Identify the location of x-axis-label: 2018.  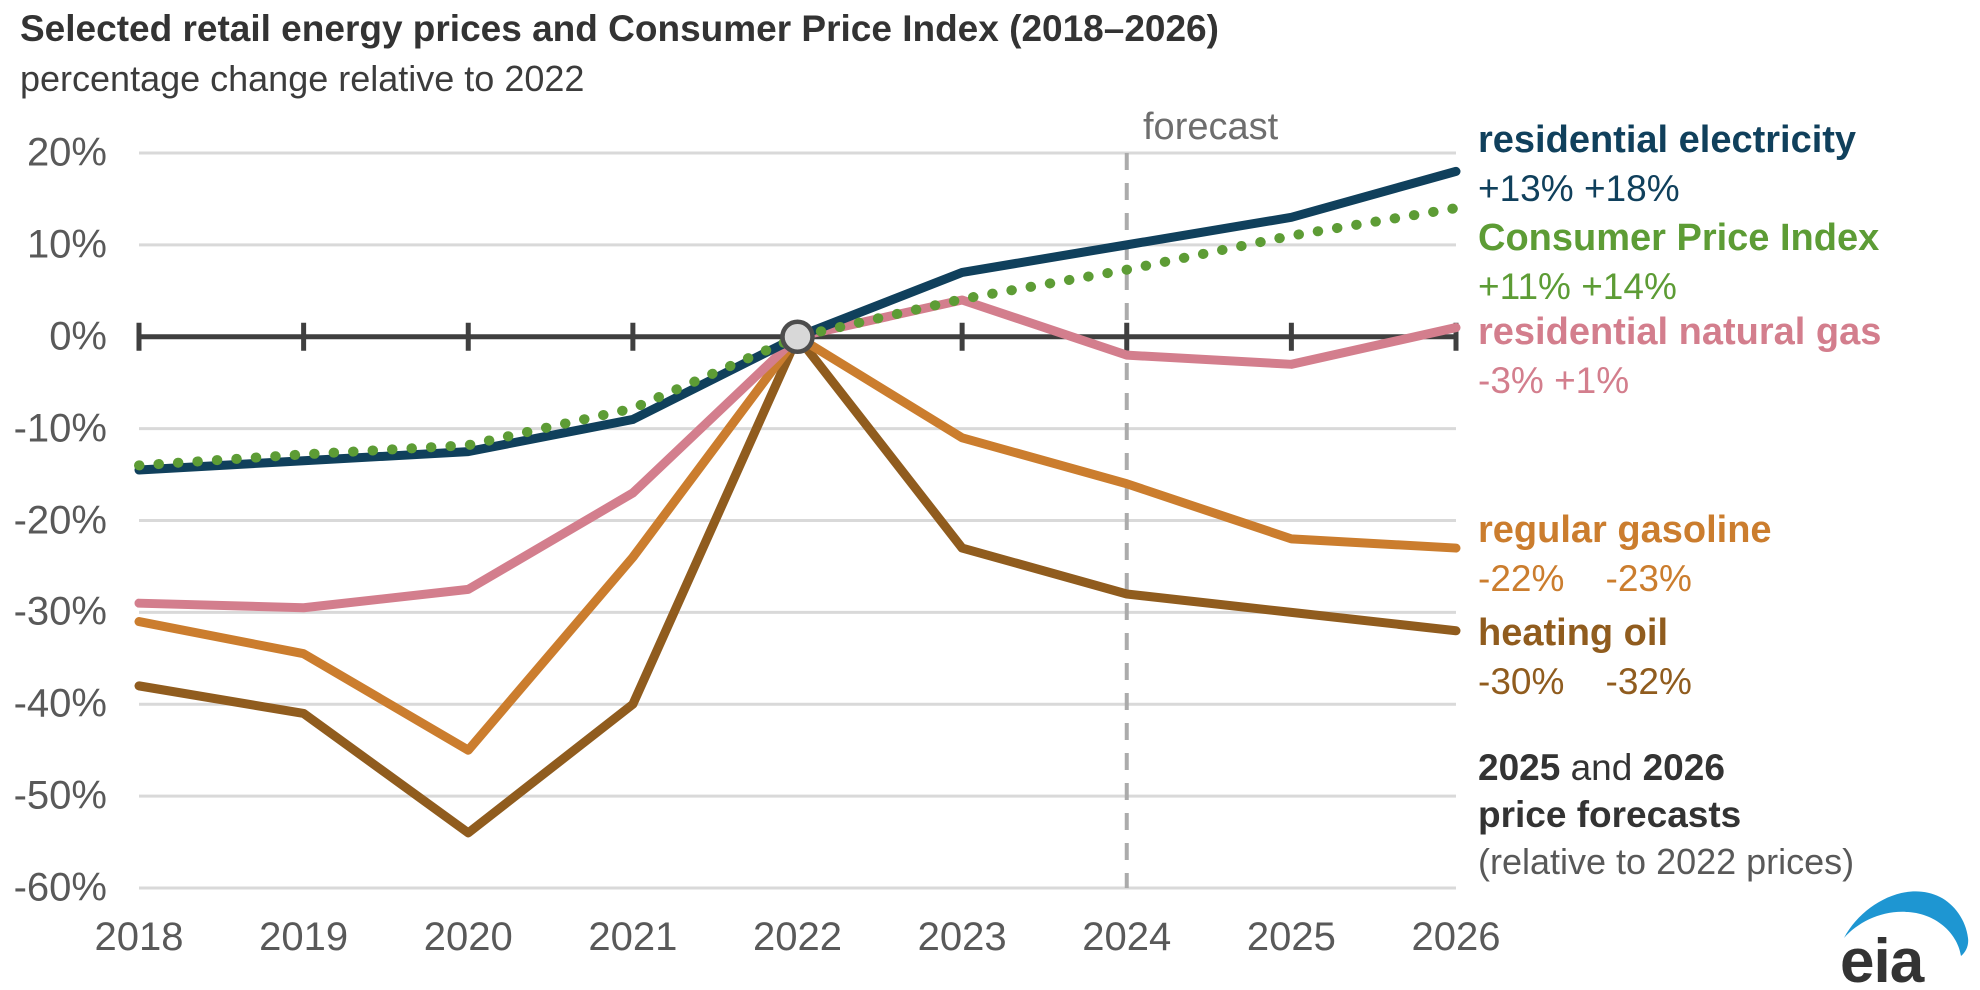
(139, 937).